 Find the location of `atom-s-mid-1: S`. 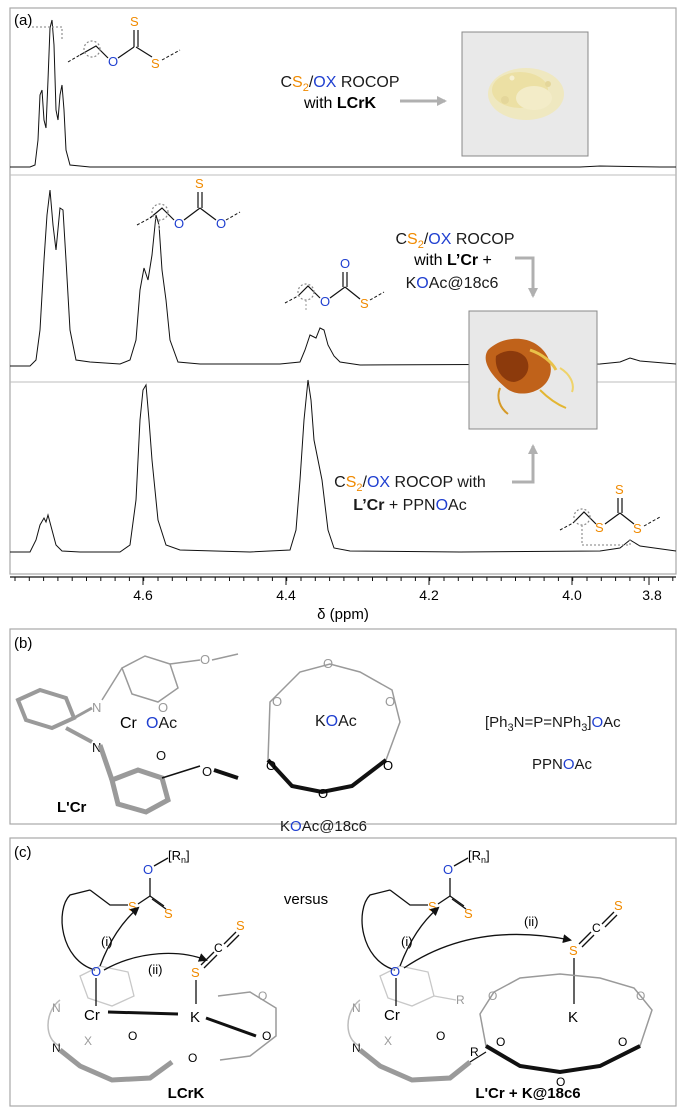

atom-s-mid-1: S is located at coordinates (199, 183).